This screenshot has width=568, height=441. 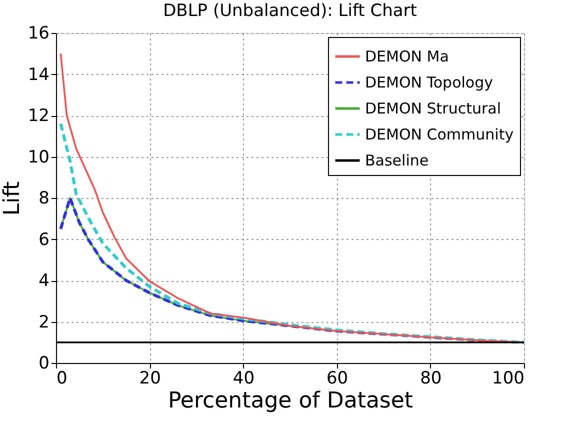 I want to click on y-tick-label: 4, so click(x=44, y=281).